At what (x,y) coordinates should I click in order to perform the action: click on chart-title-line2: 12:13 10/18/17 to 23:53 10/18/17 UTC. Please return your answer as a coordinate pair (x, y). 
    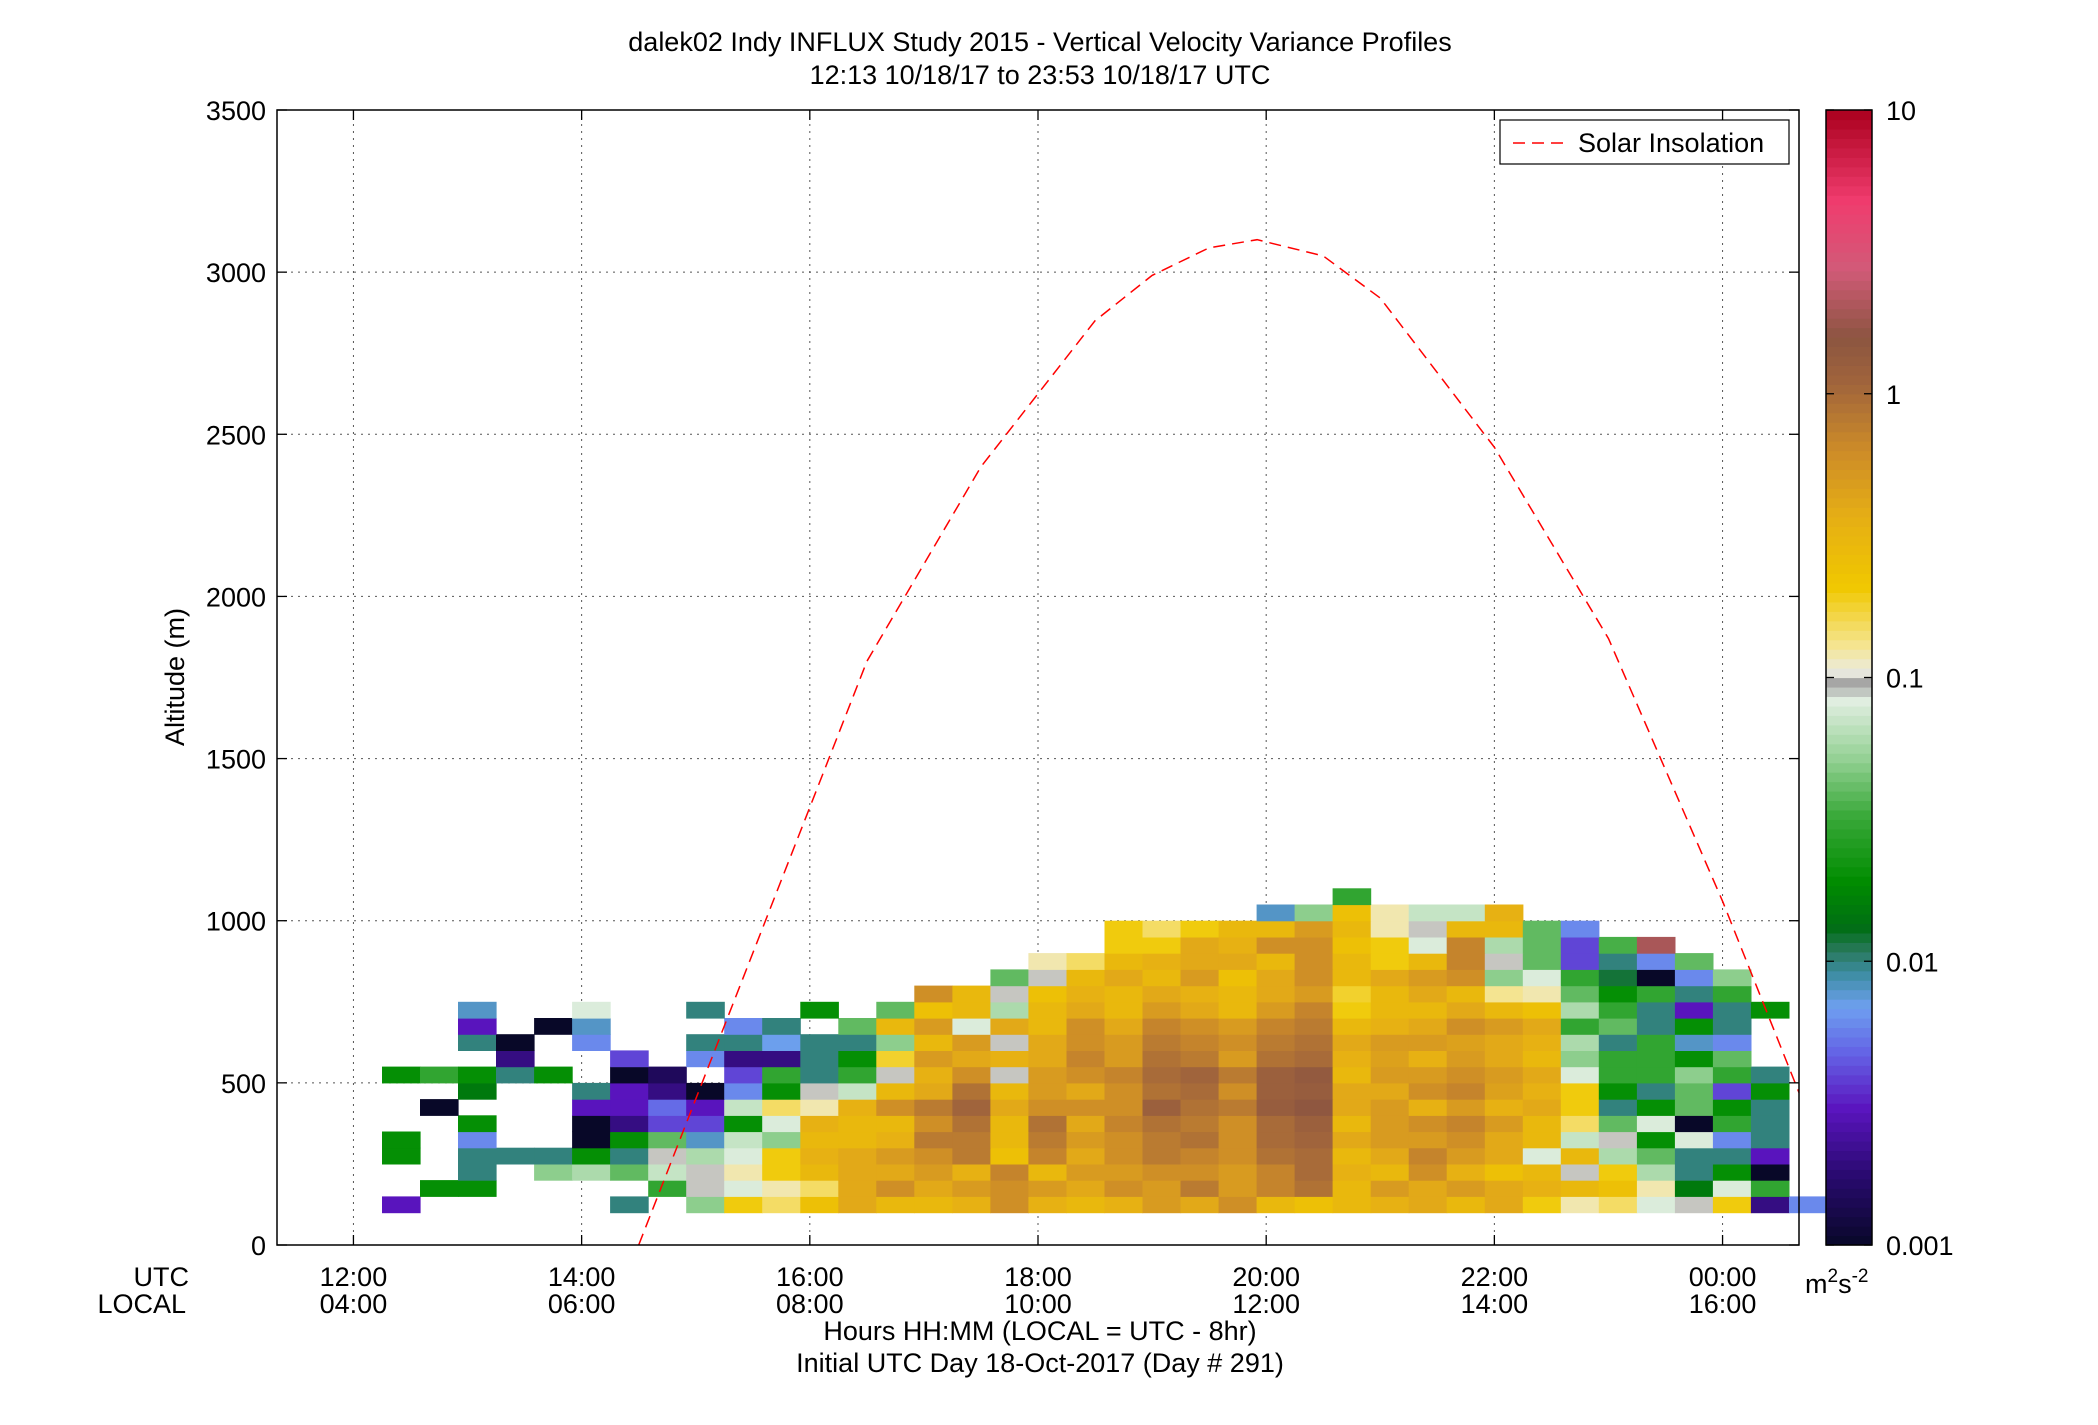
    Looking at the image, I should click on (1040, 75).